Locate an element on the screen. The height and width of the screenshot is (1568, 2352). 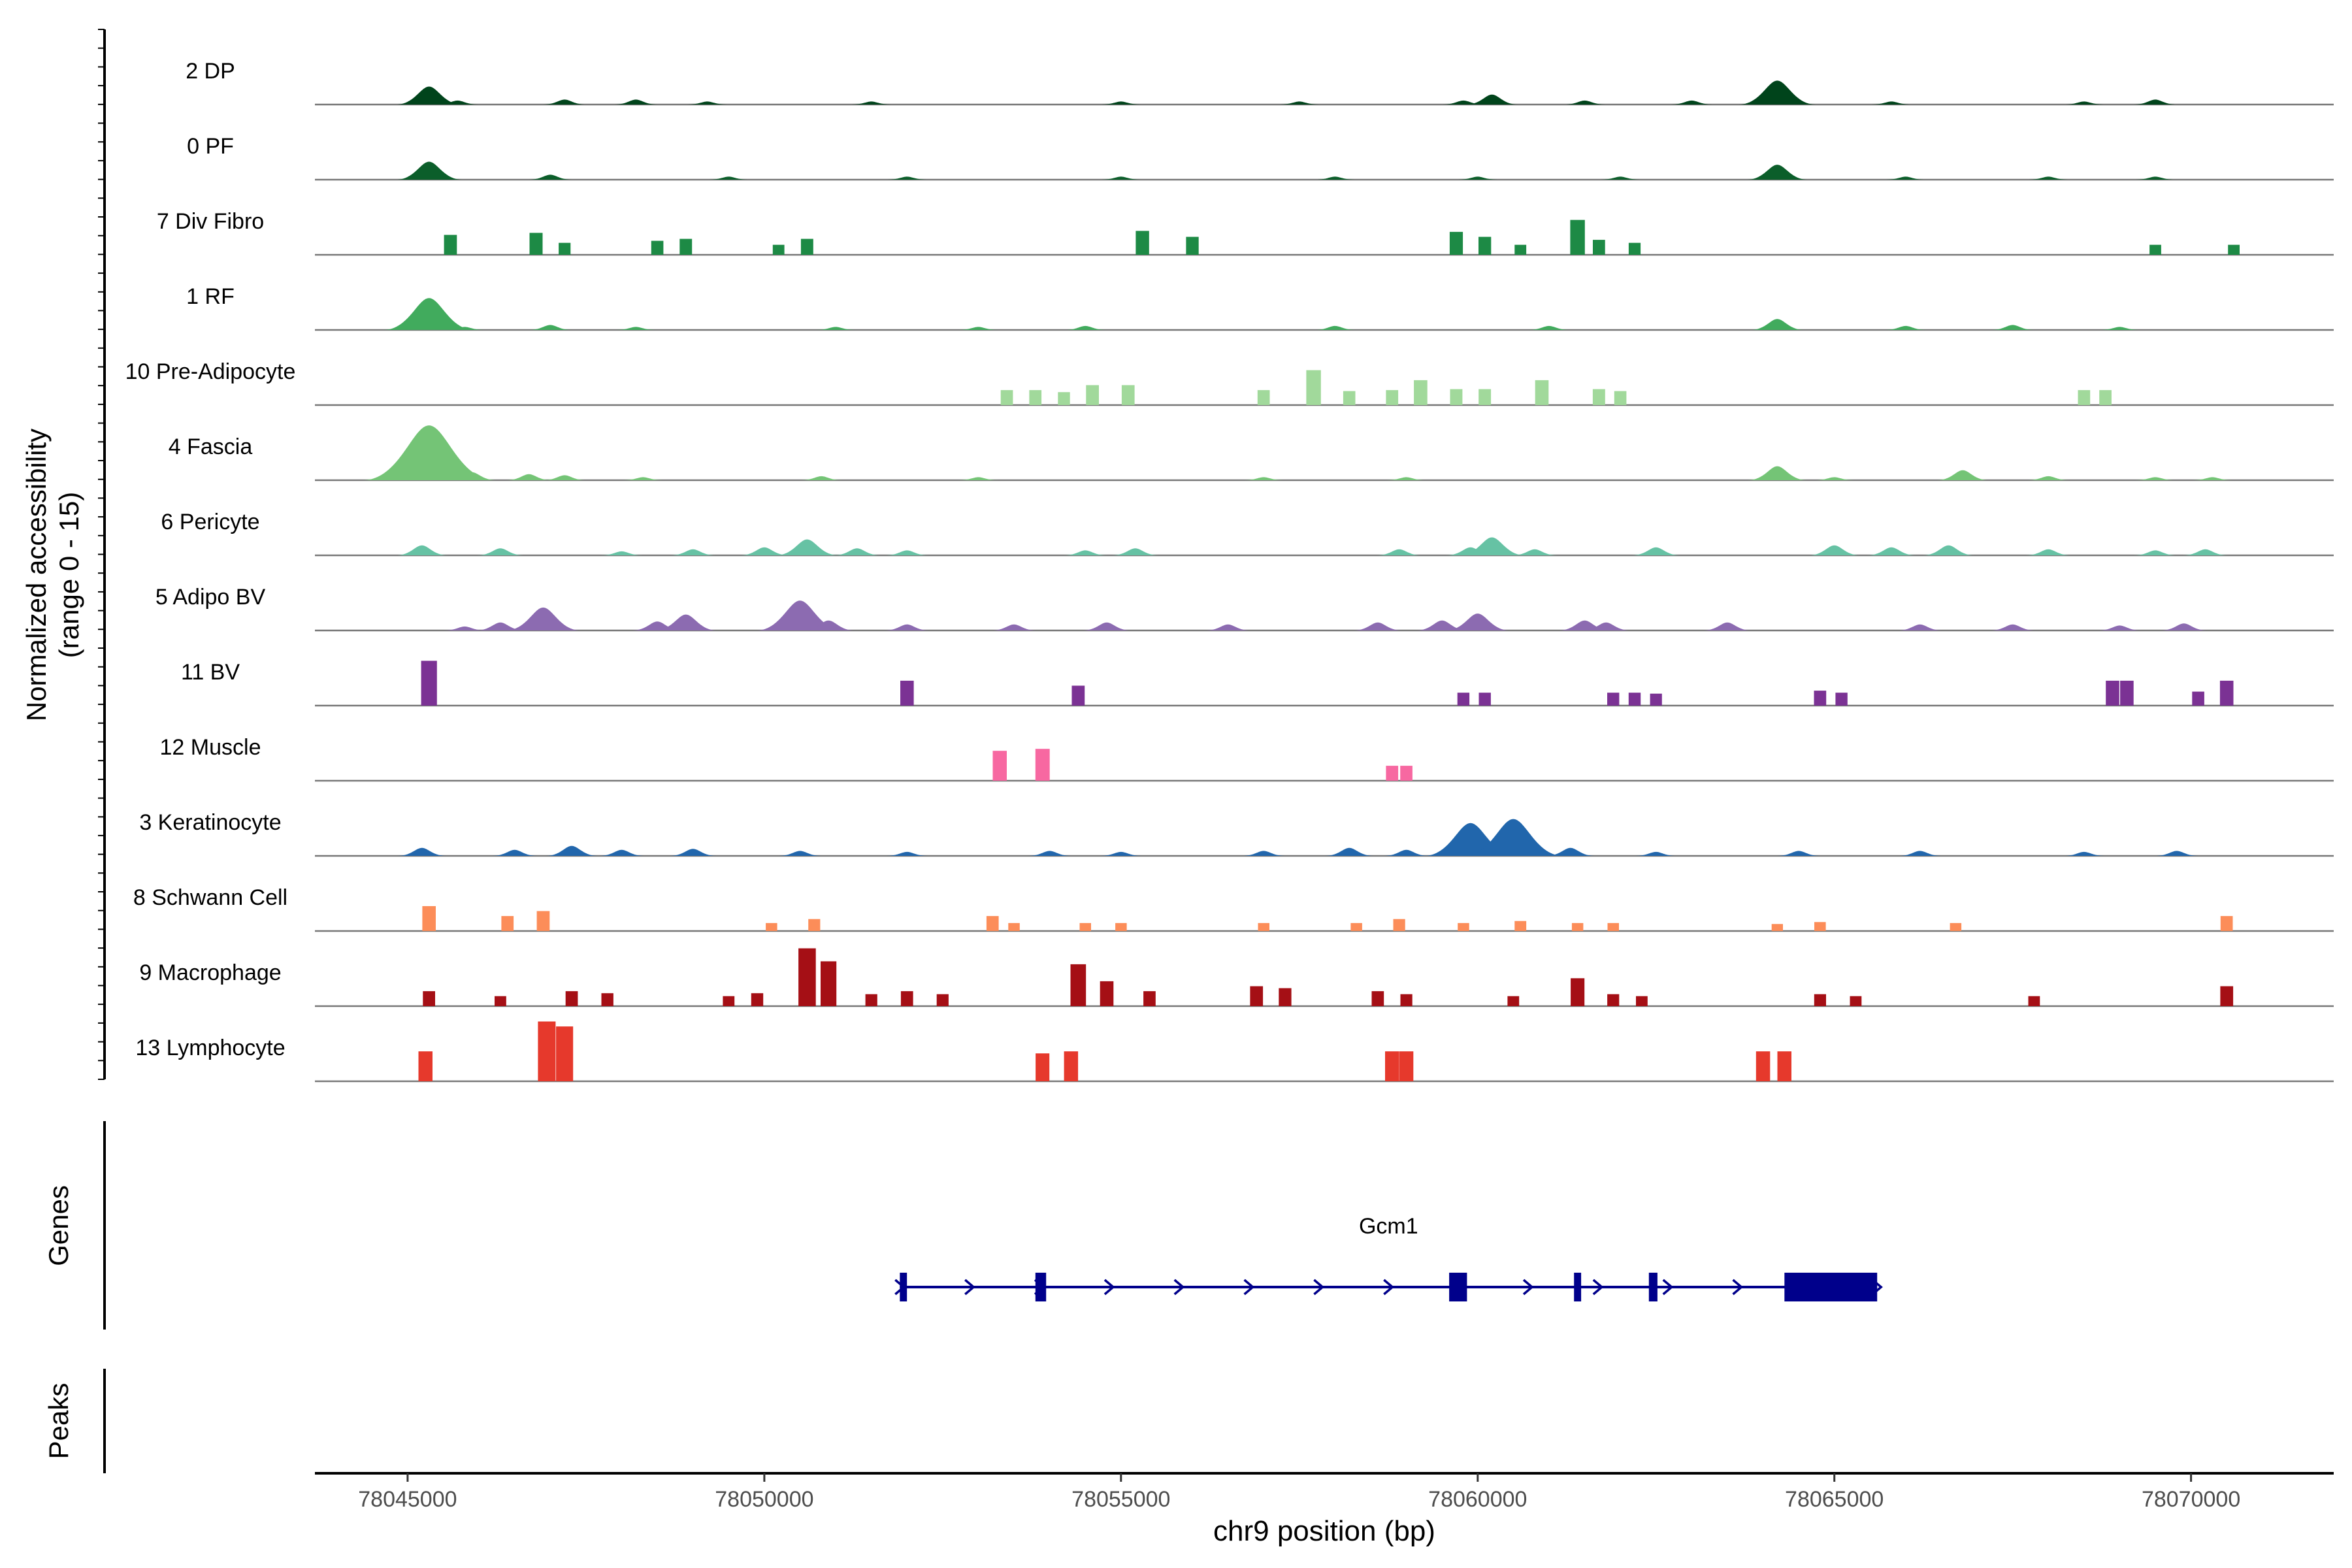
track-0-pf: 0 PF is located at coordinates (1260, 157).